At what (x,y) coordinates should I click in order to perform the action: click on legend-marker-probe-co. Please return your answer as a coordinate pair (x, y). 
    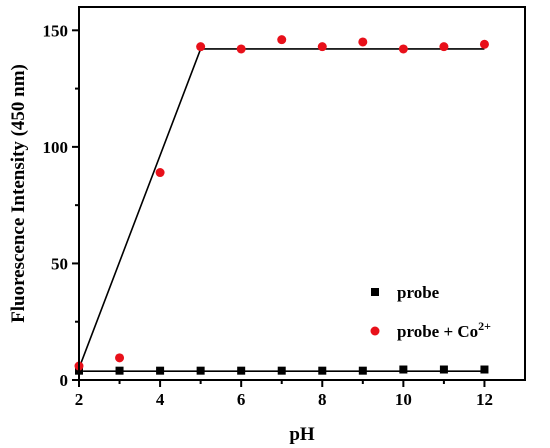
    Looking at the image, I should click on (375, 331).